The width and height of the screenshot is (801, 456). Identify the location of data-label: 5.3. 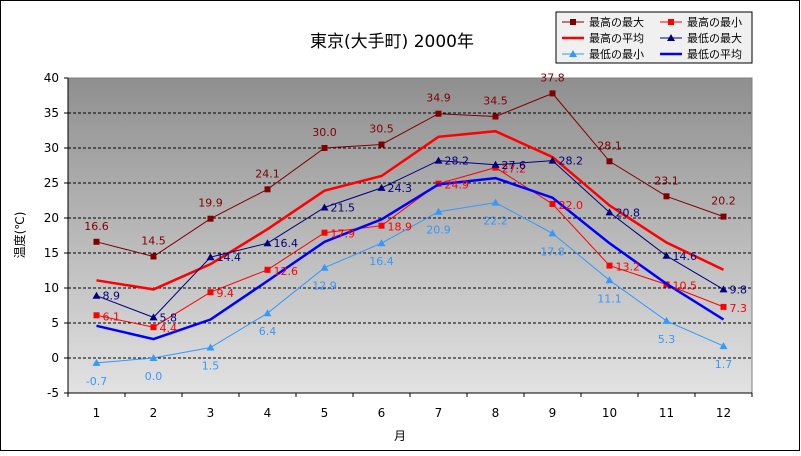
(667, 339).